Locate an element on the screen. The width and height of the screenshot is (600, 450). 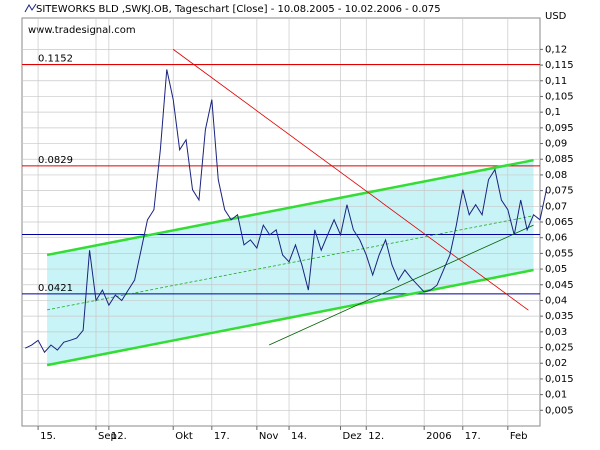
level-label: 0.0421 is located at coordinates (55, 288).